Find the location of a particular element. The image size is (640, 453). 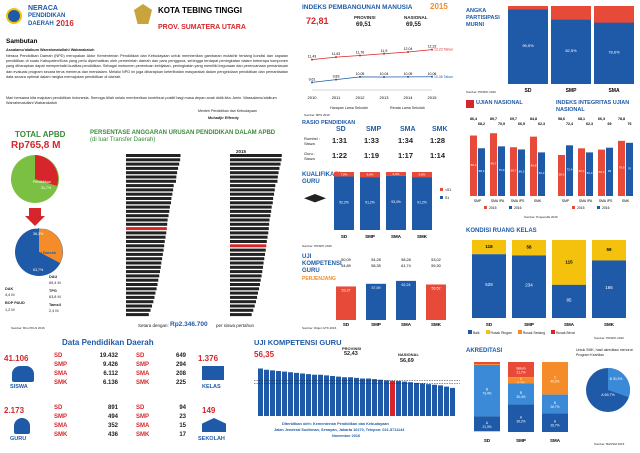

ukg-big-bar is located at coordinates (290, 394).